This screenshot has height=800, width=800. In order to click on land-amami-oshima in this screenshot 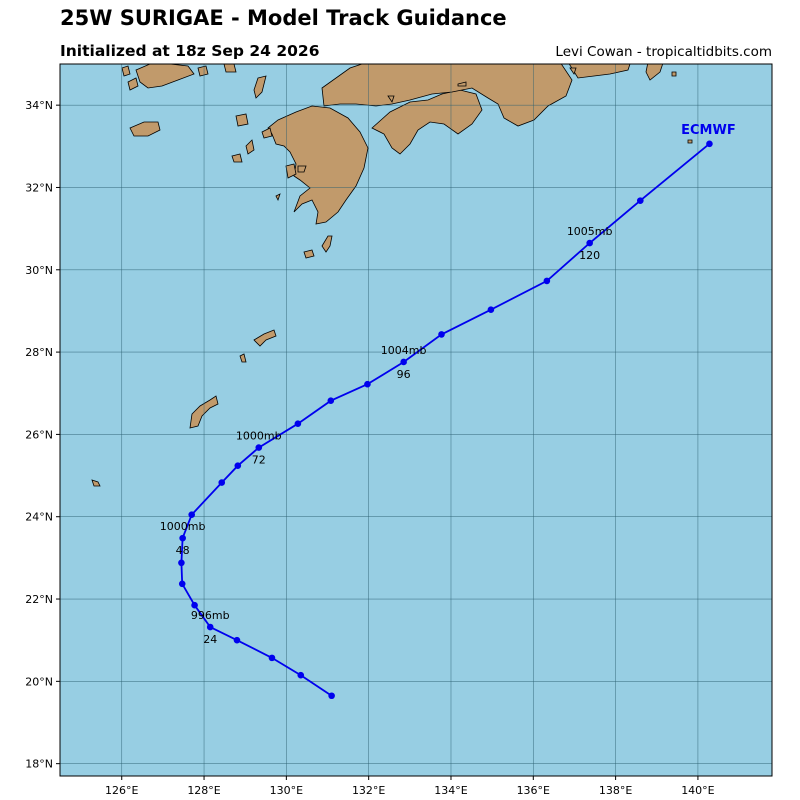, I will do `click(265, 338)`.